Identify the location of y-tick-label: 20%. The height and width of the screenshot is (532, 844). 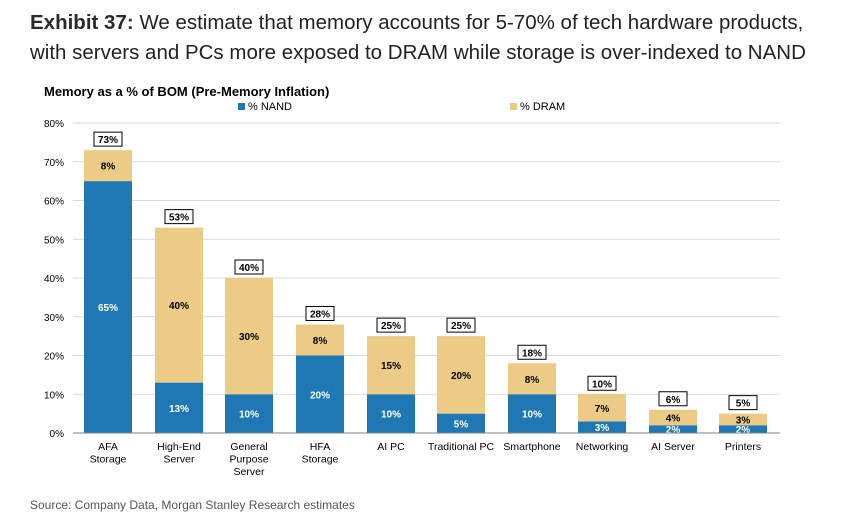
(54, 357).